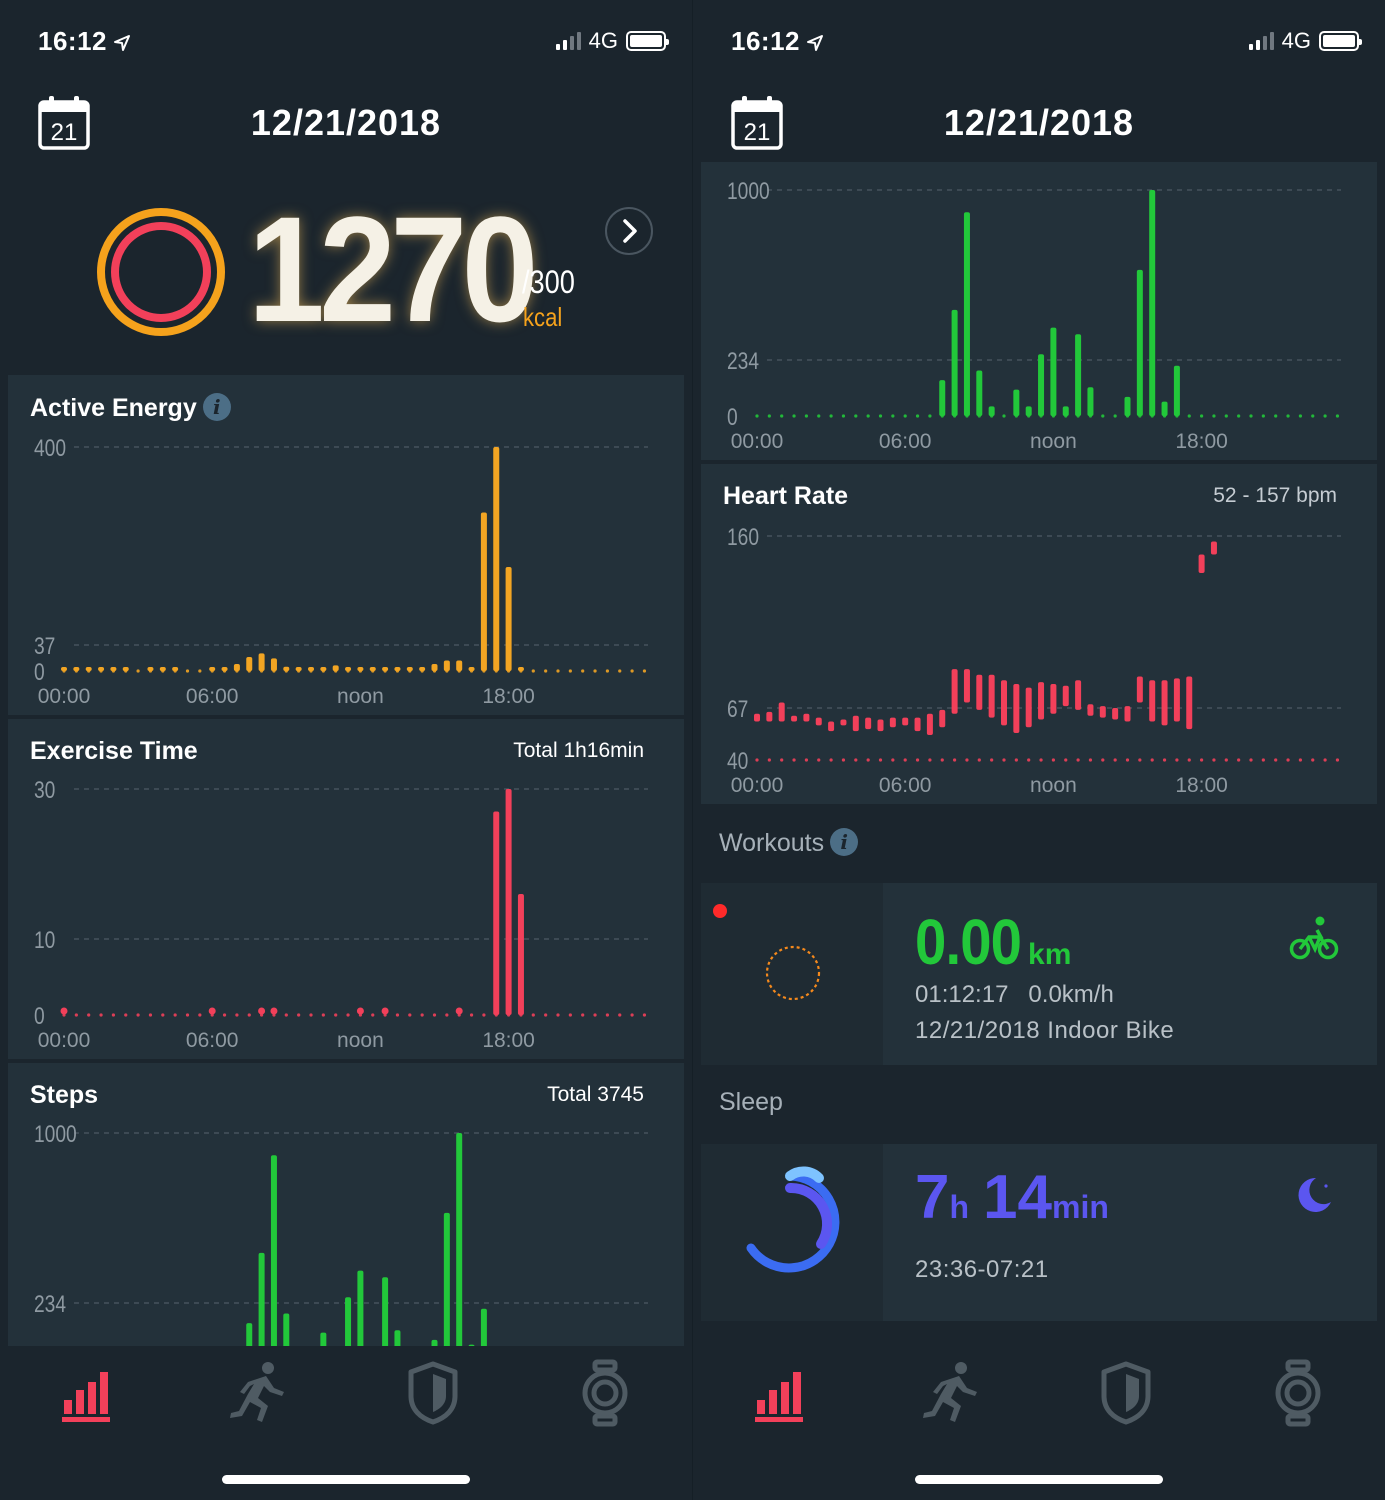 The image size is (1385, 1500). Describe the element at coordinates (1053, 441) in the screenshot. I see `x-tick-label: noon` at that location.